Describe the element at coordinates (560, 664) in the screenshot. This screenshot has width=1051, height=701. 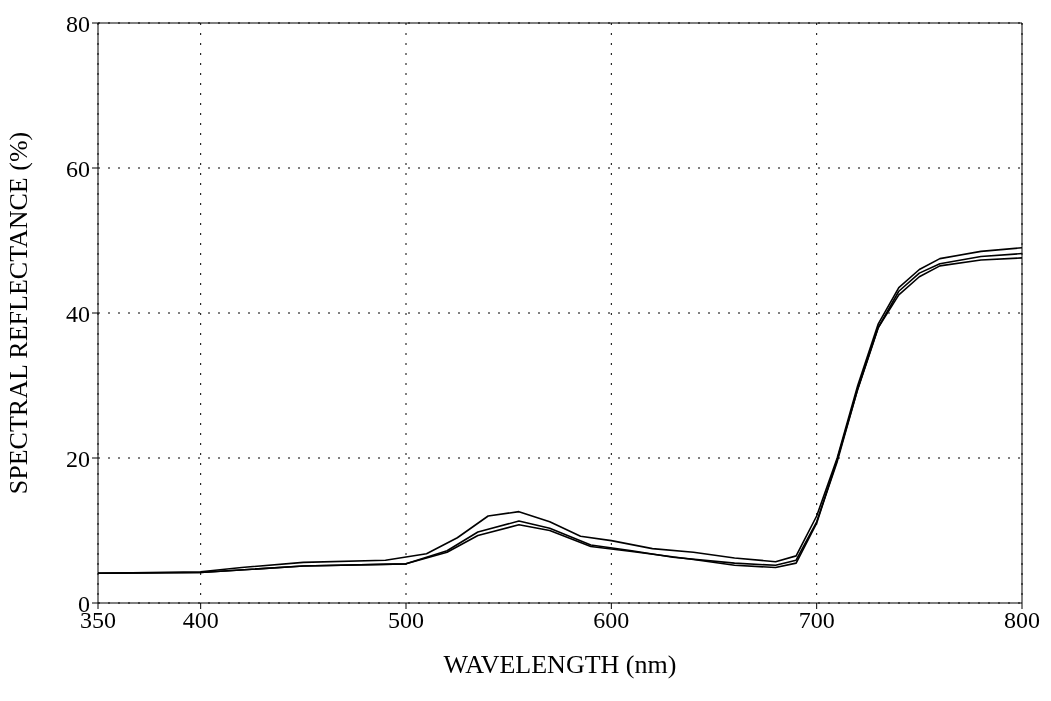
I see `x-axis-title: WAVELENGTH (nm)` at that location.